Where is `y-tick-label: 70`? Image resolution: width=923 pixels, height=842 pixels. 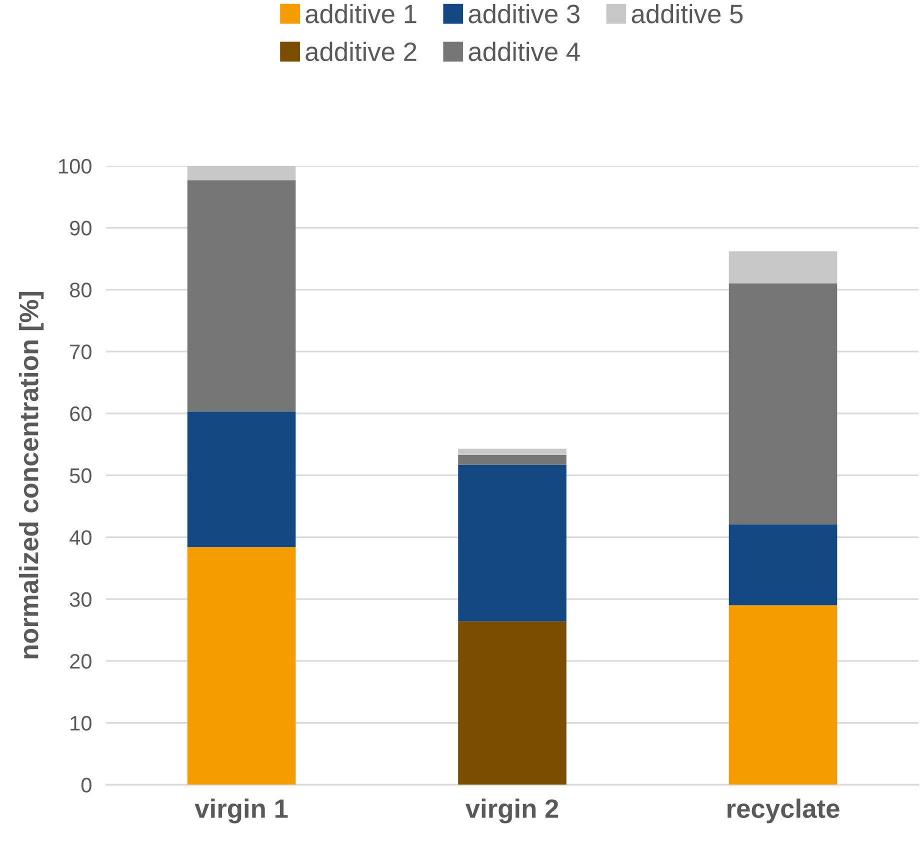
y-tick-label: 70 is located at coordinates (81, 352).